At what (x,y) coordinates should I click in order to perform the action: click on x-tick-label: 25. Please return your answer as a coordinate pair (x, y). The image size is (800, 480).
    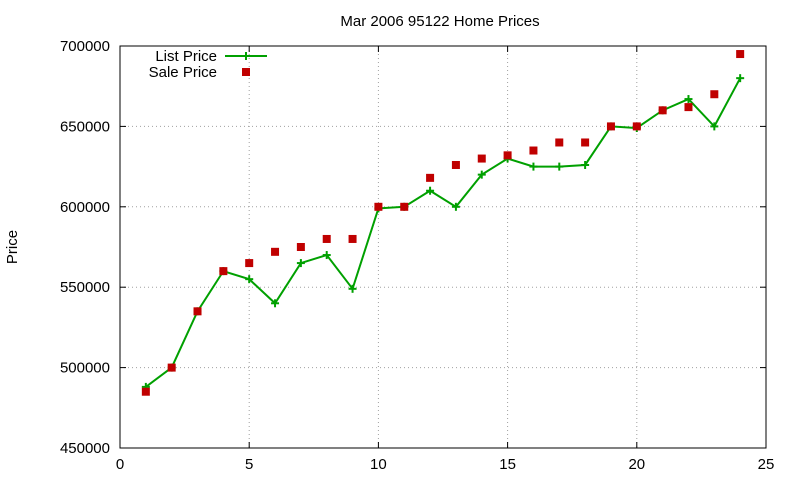
    Looking at the image, I should click on (766, 464).